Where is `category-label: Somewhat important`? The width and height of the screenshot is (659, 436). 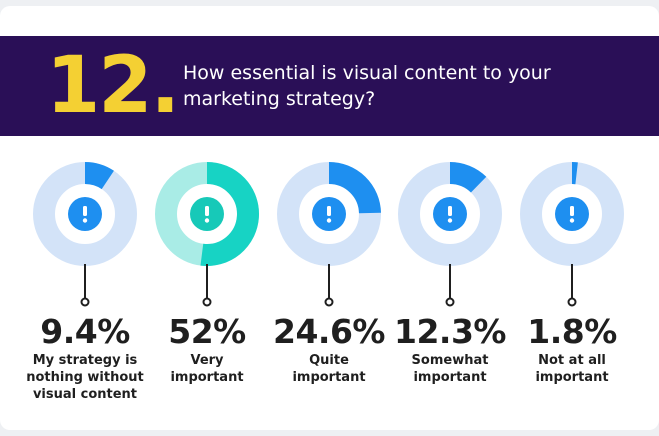
category-label: Somewhat important is located at coordinates (450, 369).